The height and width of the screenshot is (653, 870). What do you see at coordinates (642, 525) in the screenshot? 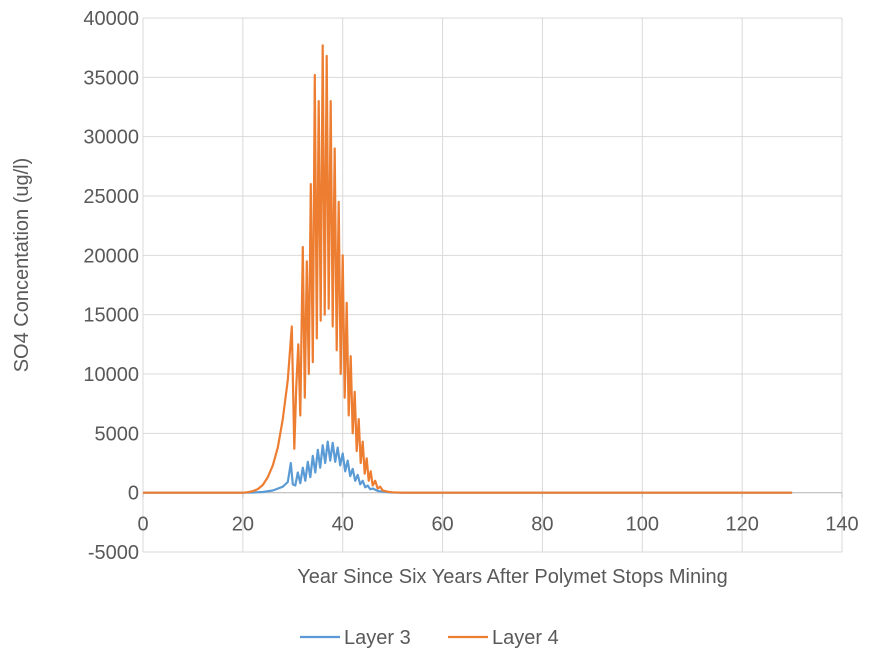
I see `x-tick-label: 100` at bounding box center [642, 525].